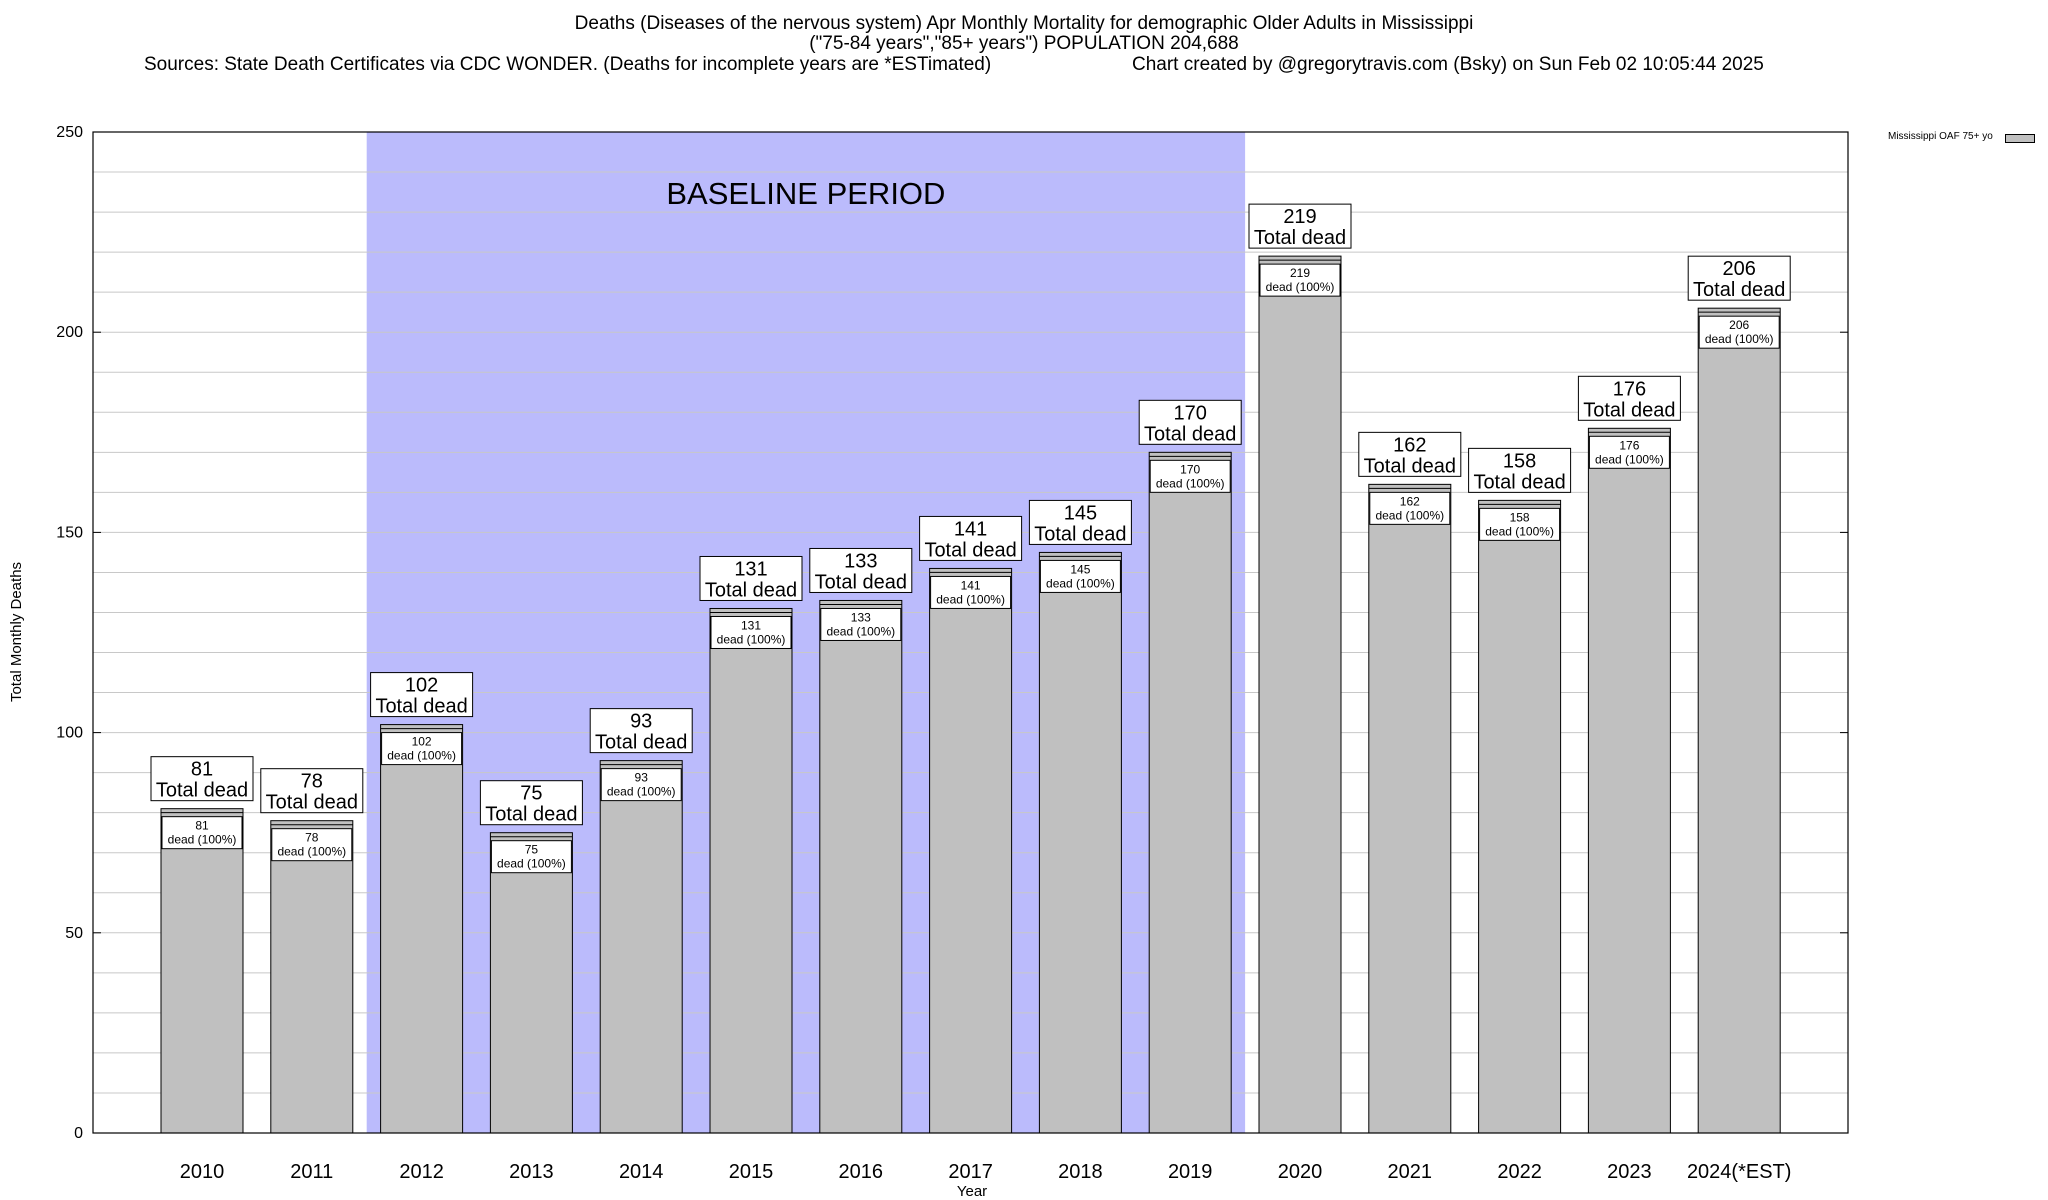 The image size is (2048, 1200). What do you see at coordinates (641, 1172) in the screenshot?
I see `x-tick-label: 2014` at bounding box center [641, 1172].